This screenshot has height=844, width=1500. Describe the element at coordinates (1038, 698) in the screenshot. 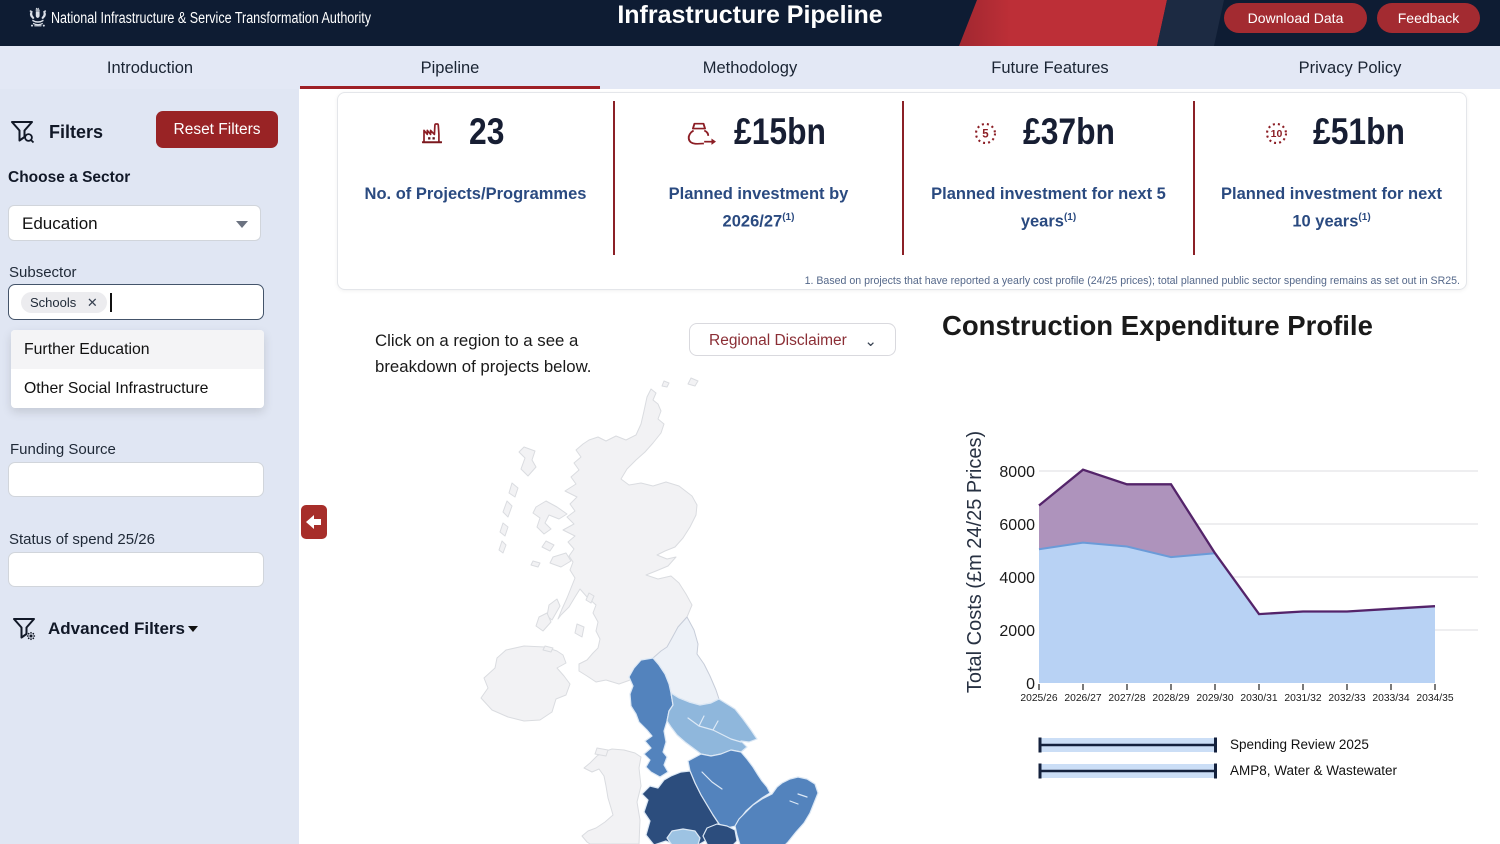

I see `svg-text: 2025/26` at that location.